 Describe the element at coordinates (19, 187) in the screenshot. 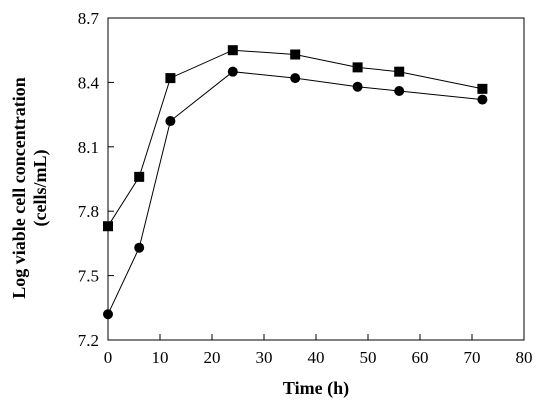

I see `y-axis-title-line1: Log viable cell concentration` at that location.